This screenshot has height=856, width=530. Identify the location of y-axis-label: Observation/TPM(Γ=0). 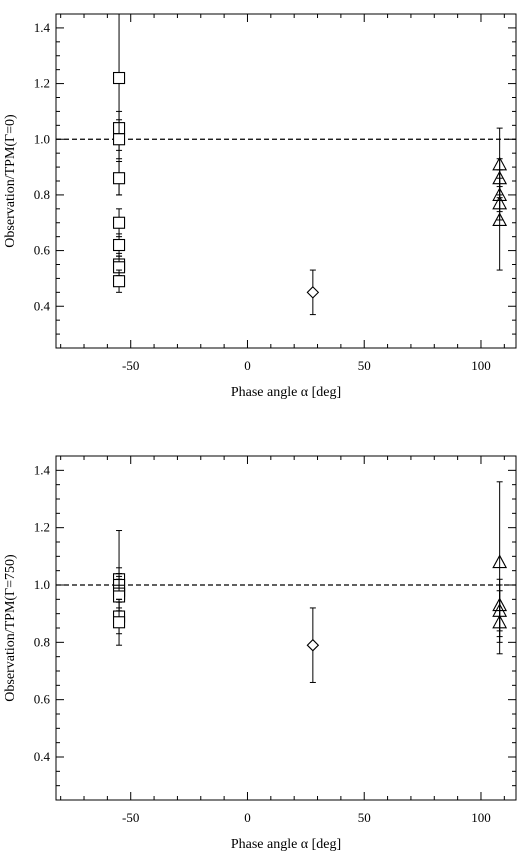
(10, 181).